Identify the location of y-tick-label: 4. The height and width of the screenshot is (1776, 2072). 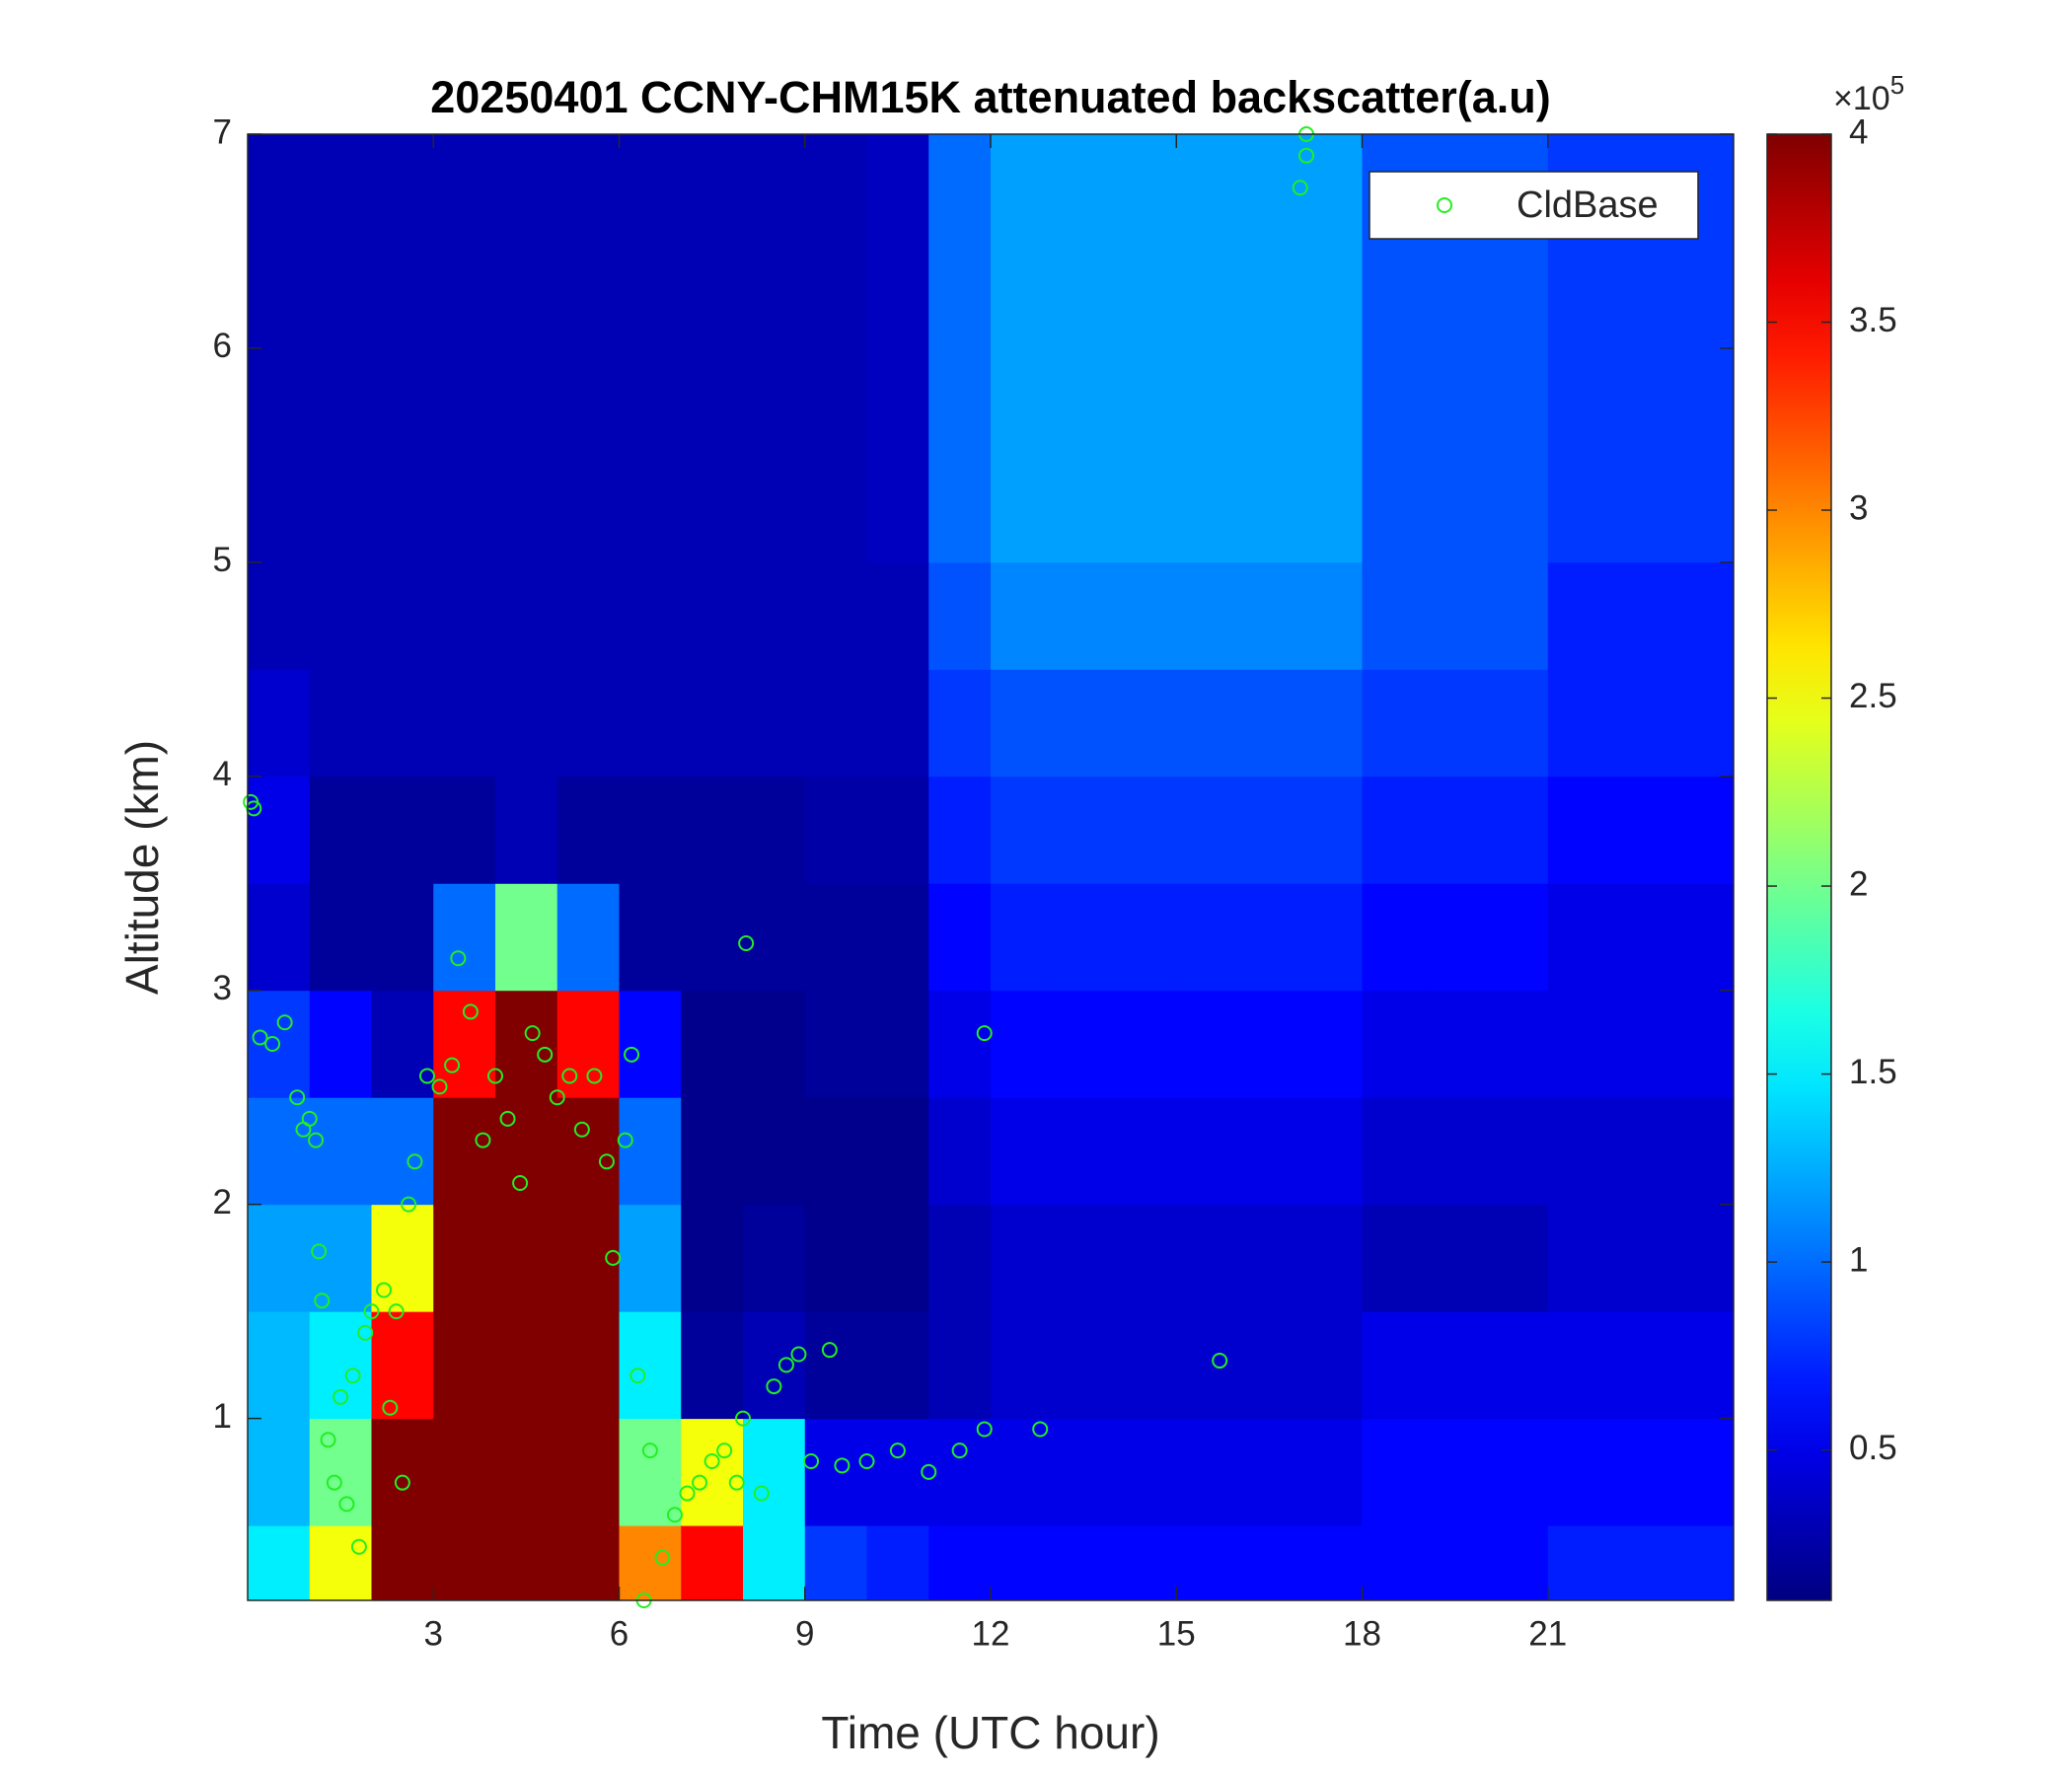
(223, 774).